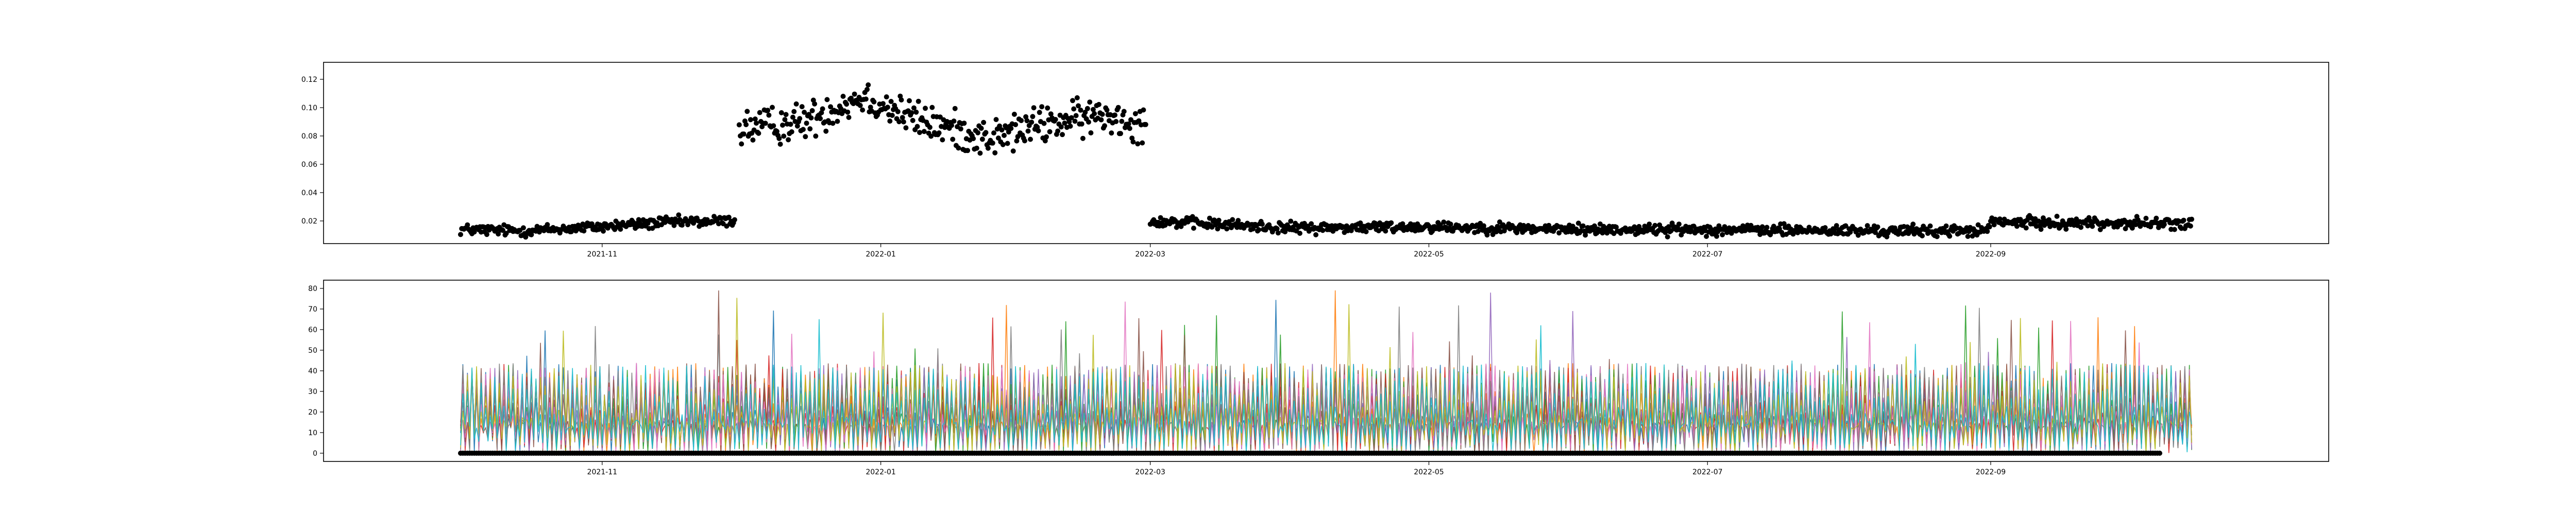 Image resolution: width=2576 pixels, height=515 pixels. Describe the element at coordinates (1150, 472) in the screenshot. I see `x-tick-label: 2022-03` at that location.